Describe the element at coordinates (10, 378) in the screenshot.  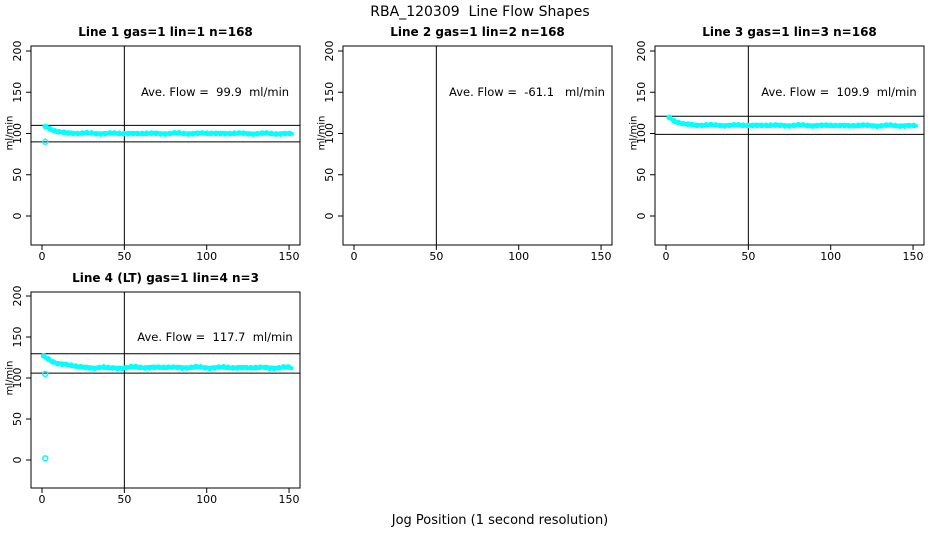
I see `panel-4-y-axis-label: ml/min` at that location.